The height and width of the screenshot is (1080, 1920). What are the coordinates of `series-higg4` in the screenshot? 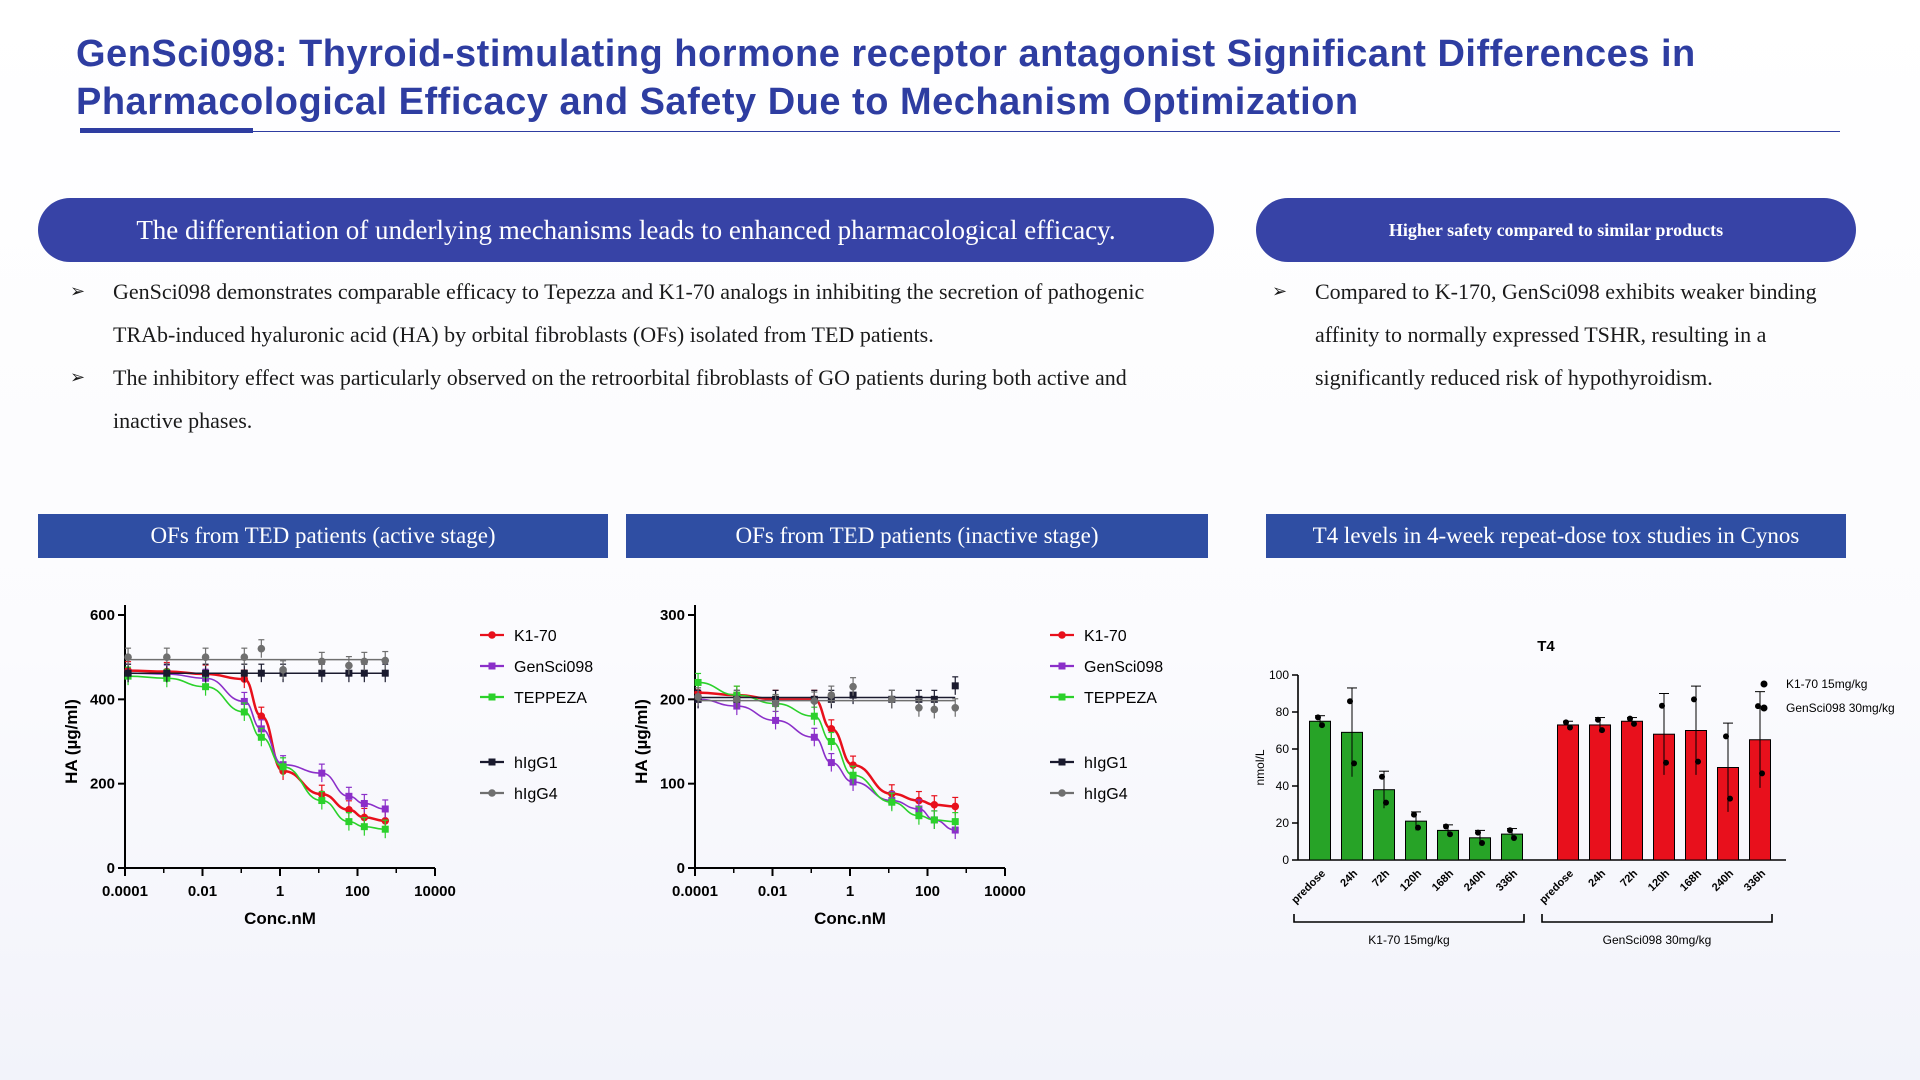 It's located at (827, 698).